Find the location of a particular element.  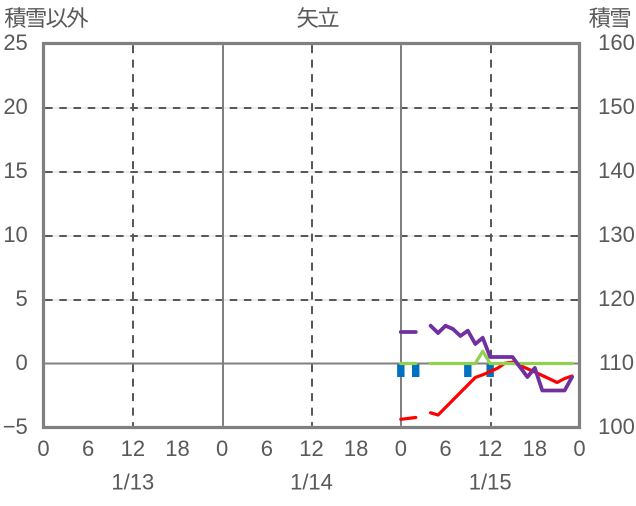

svg-text: 100 is located at coordinates (616, 426).